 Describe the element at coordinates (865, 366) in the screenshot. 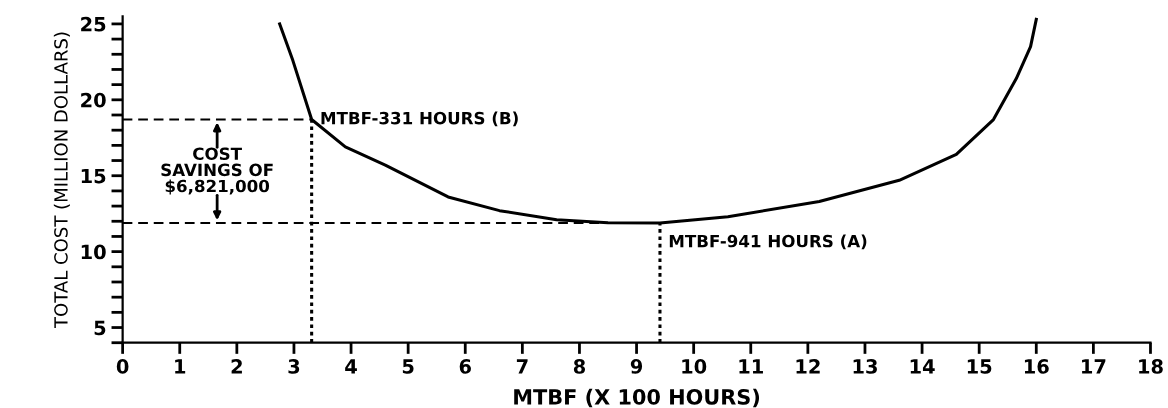

I see `x-tick-label: 13` at that location.